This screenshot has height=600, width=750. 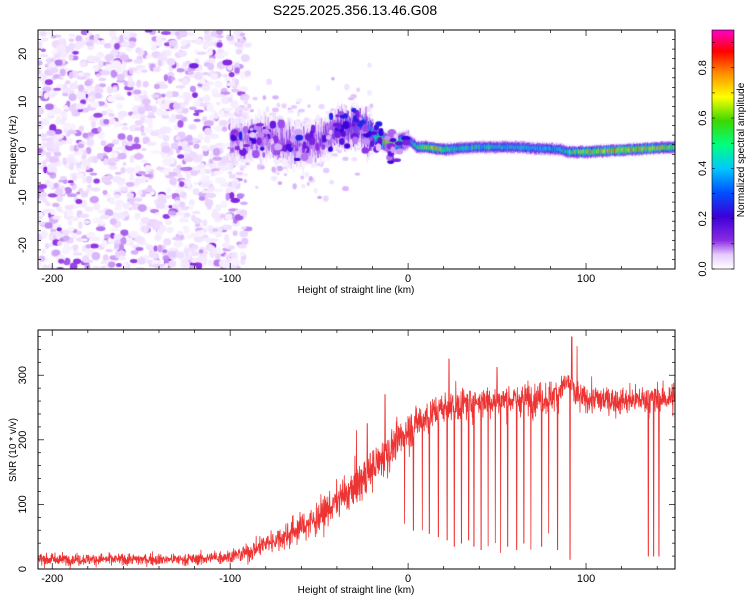 What do you see at coordinates (355, 10) in the screenshot?
I see `chart-title: S225.2025.356.13.46.G08` at bounding box center [355, 10].